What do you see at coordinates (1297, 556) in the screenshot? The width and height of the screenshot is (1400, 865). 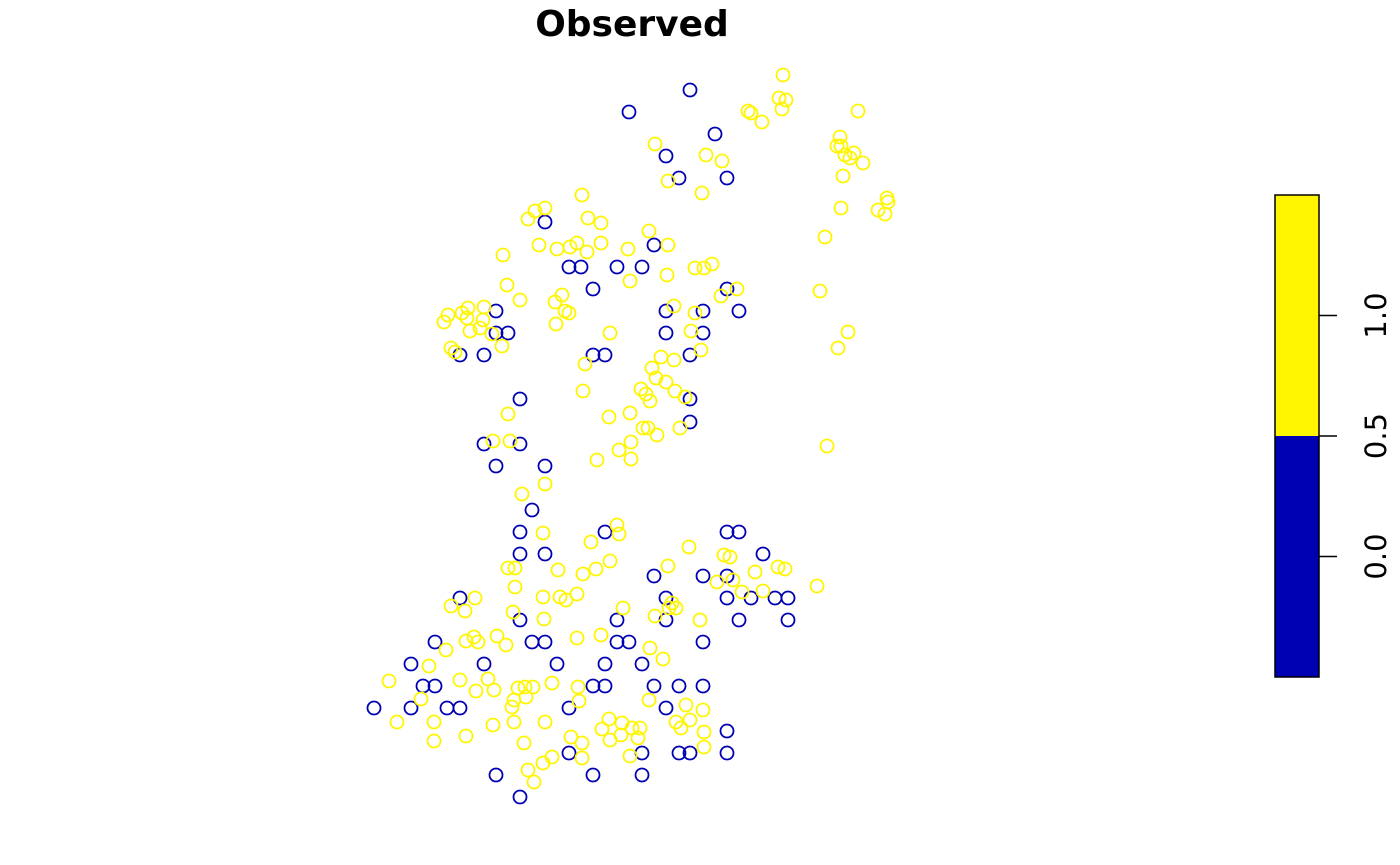 I see `colorbar-segment` at bounding box center [1297, 556].